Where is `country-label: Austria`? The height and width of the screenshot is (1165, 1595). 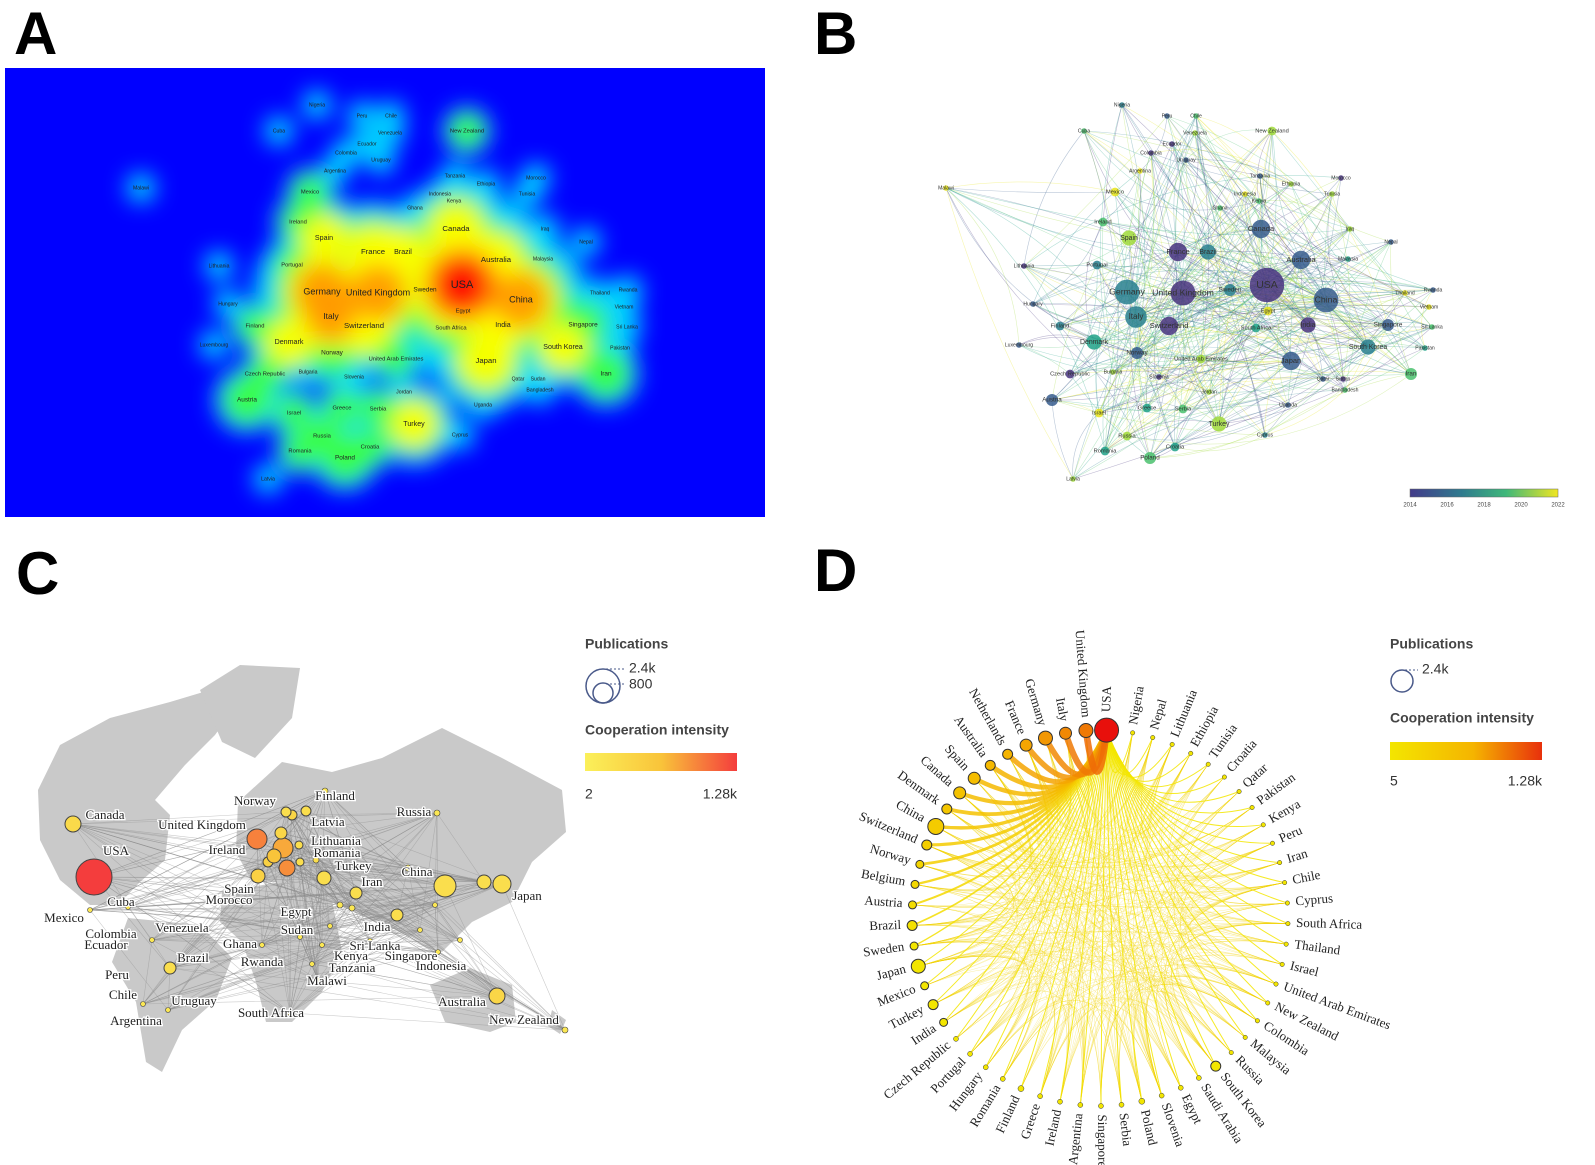
country-label: Austria is located at coordinates (247, 400).